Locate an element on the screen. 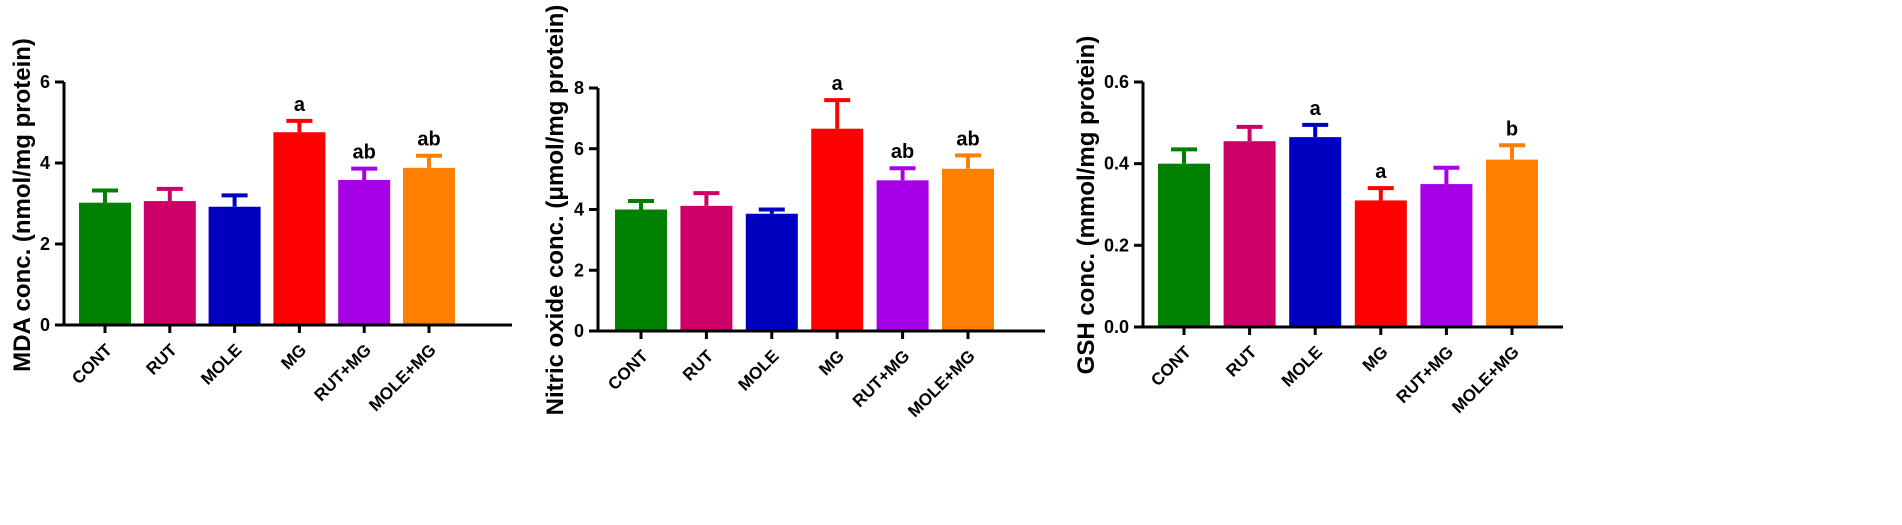 The width and height of the screenshot is (1902, 525). y-axis-label: GSH conc. (mmol/mg protein) is located at coordinates (1086, 205).